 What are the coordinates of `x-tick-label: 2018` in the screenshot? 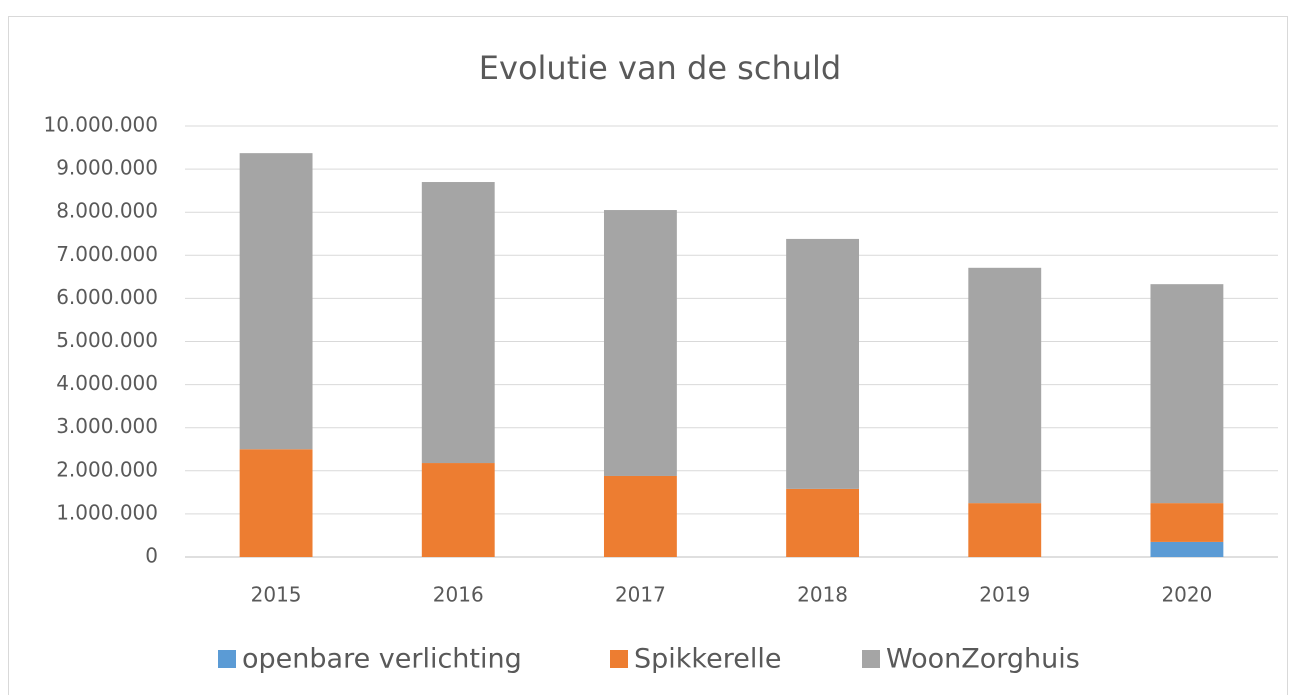 It's located at (822, 595).